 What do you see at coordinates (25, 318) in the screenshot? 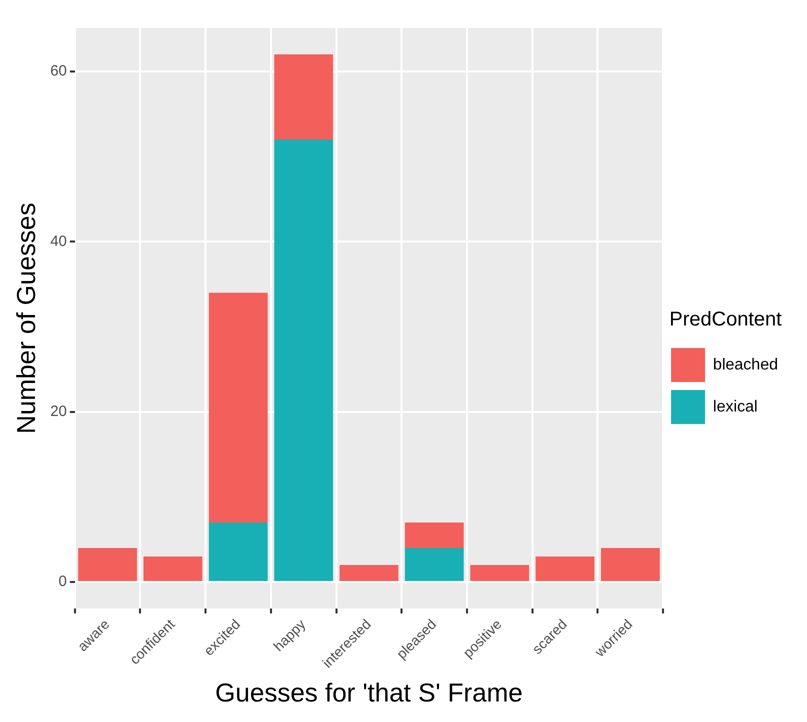
I see `y-axis-title: Number of Guesses` at bounding box center [25, 318].